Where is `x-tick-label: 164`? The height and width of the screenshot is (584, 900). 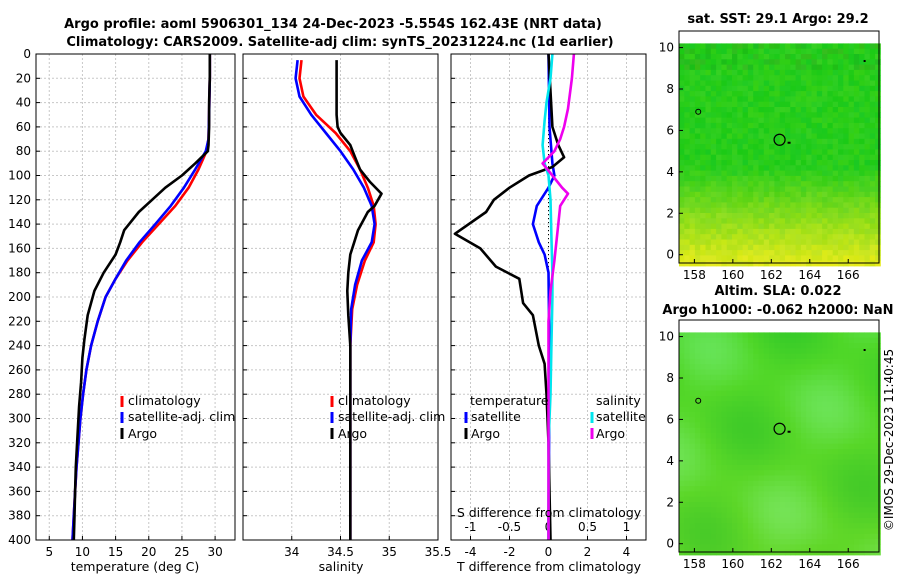
x-tick-label: 164 is located at coordinates (809, 564).